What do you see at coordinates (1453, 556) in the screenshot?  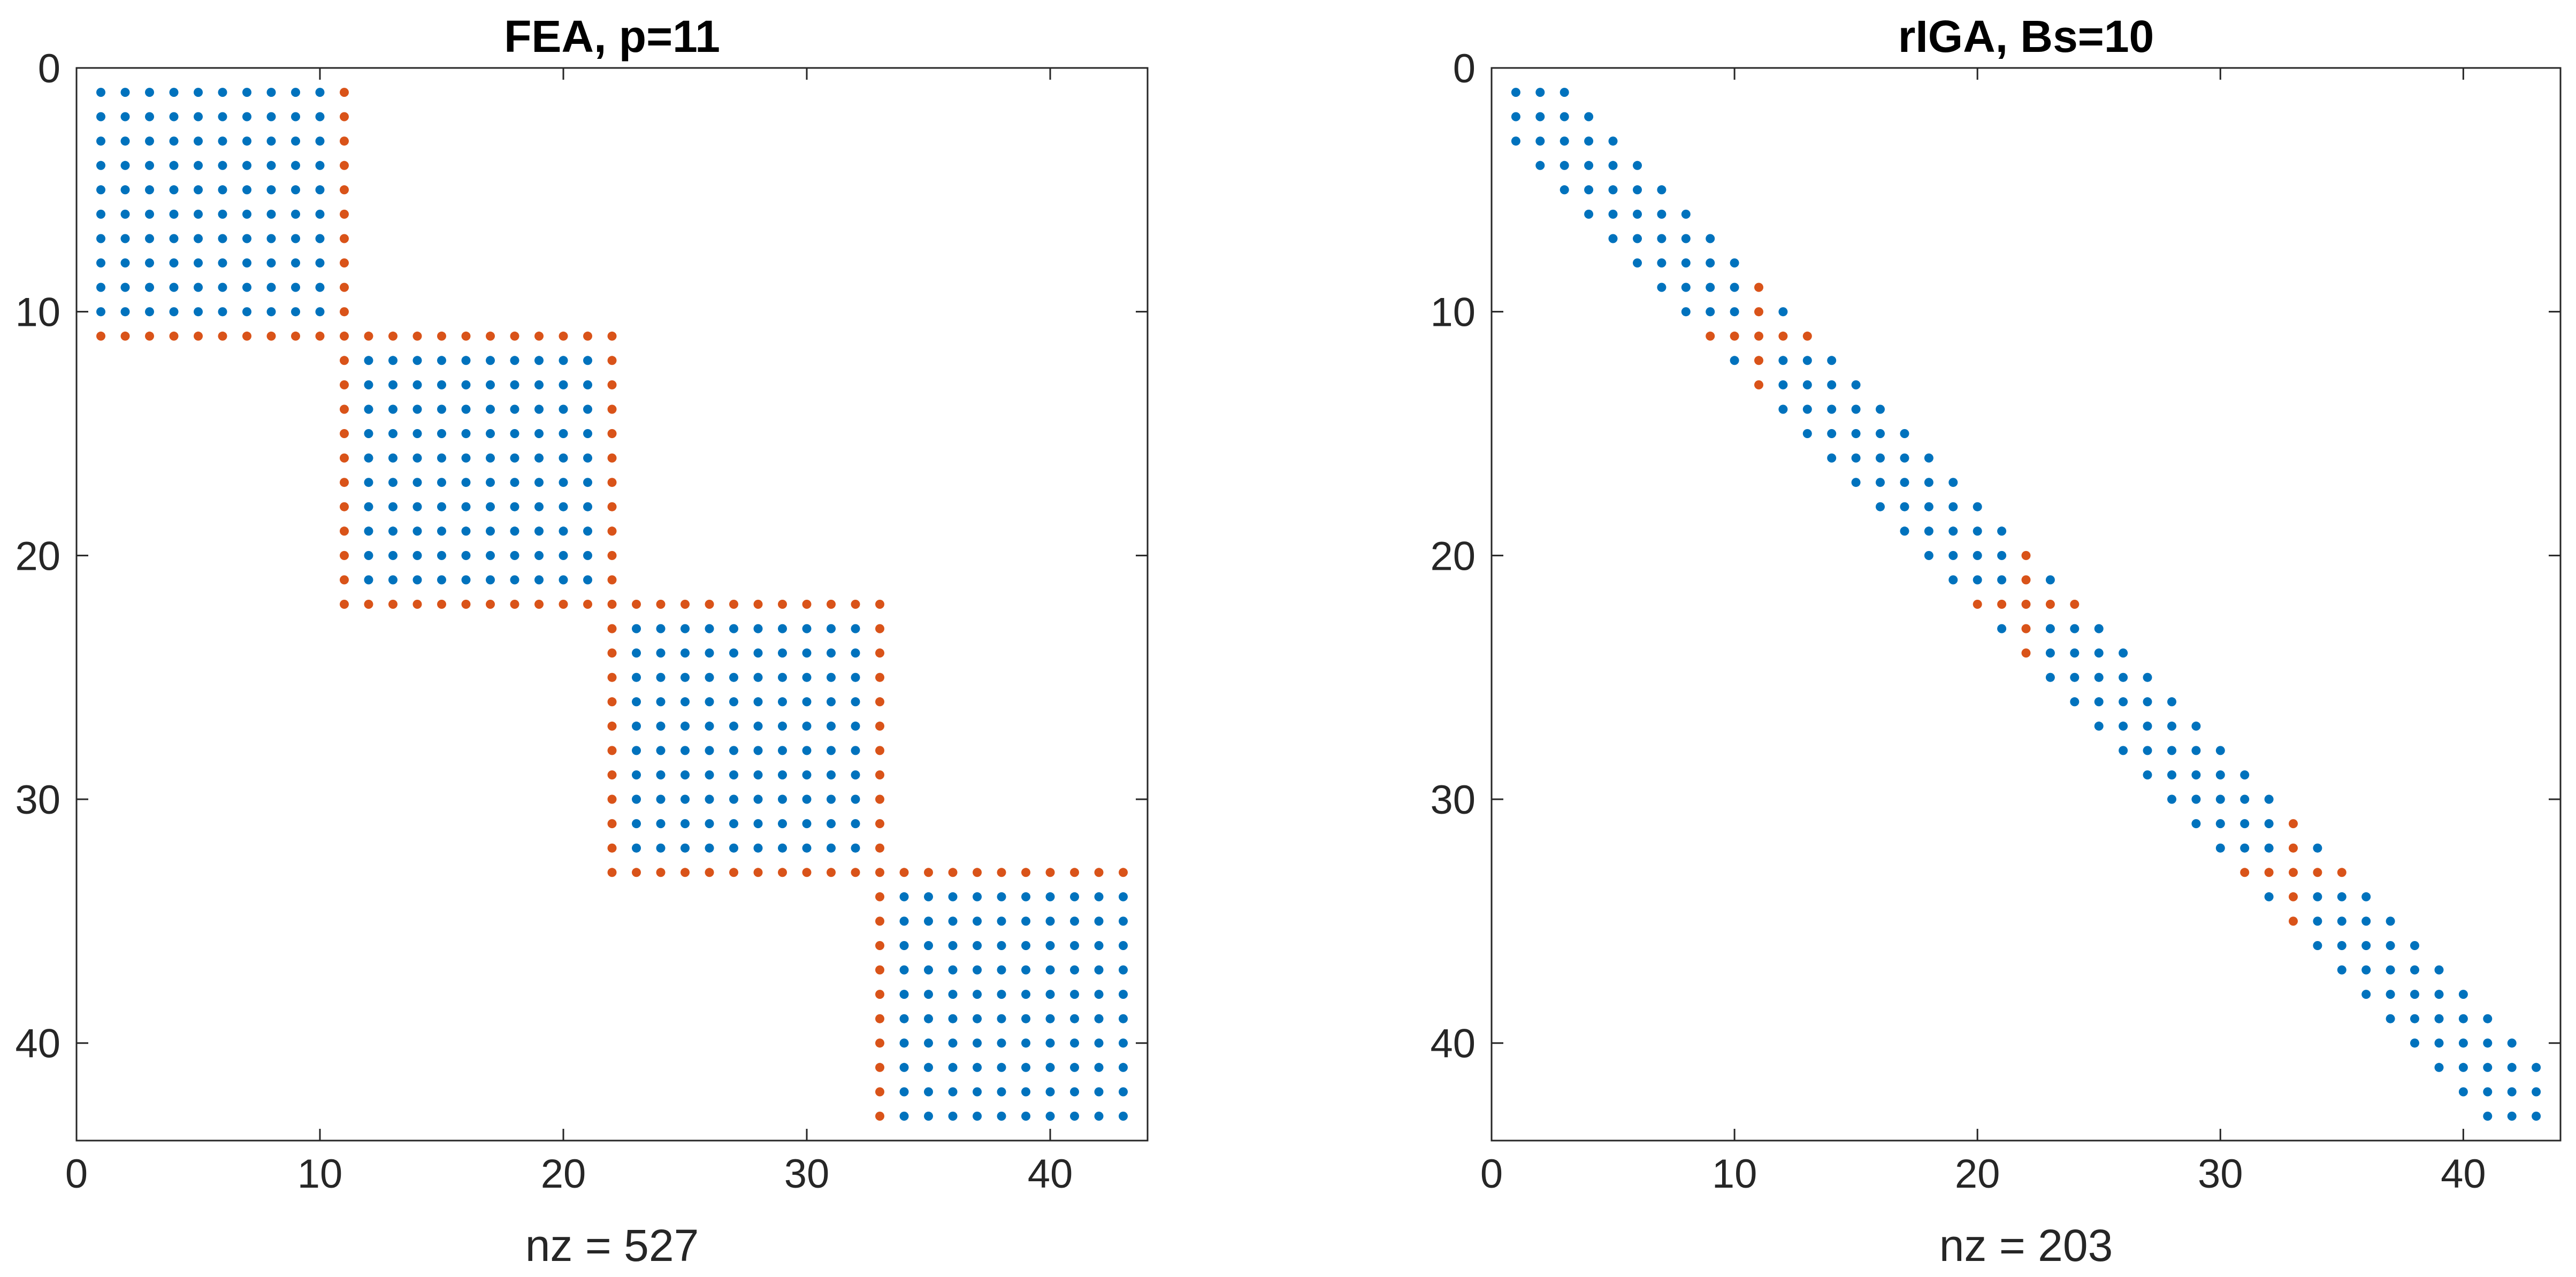 I see `right-y-tick-label: 20` at bounding box center [1453, 556].